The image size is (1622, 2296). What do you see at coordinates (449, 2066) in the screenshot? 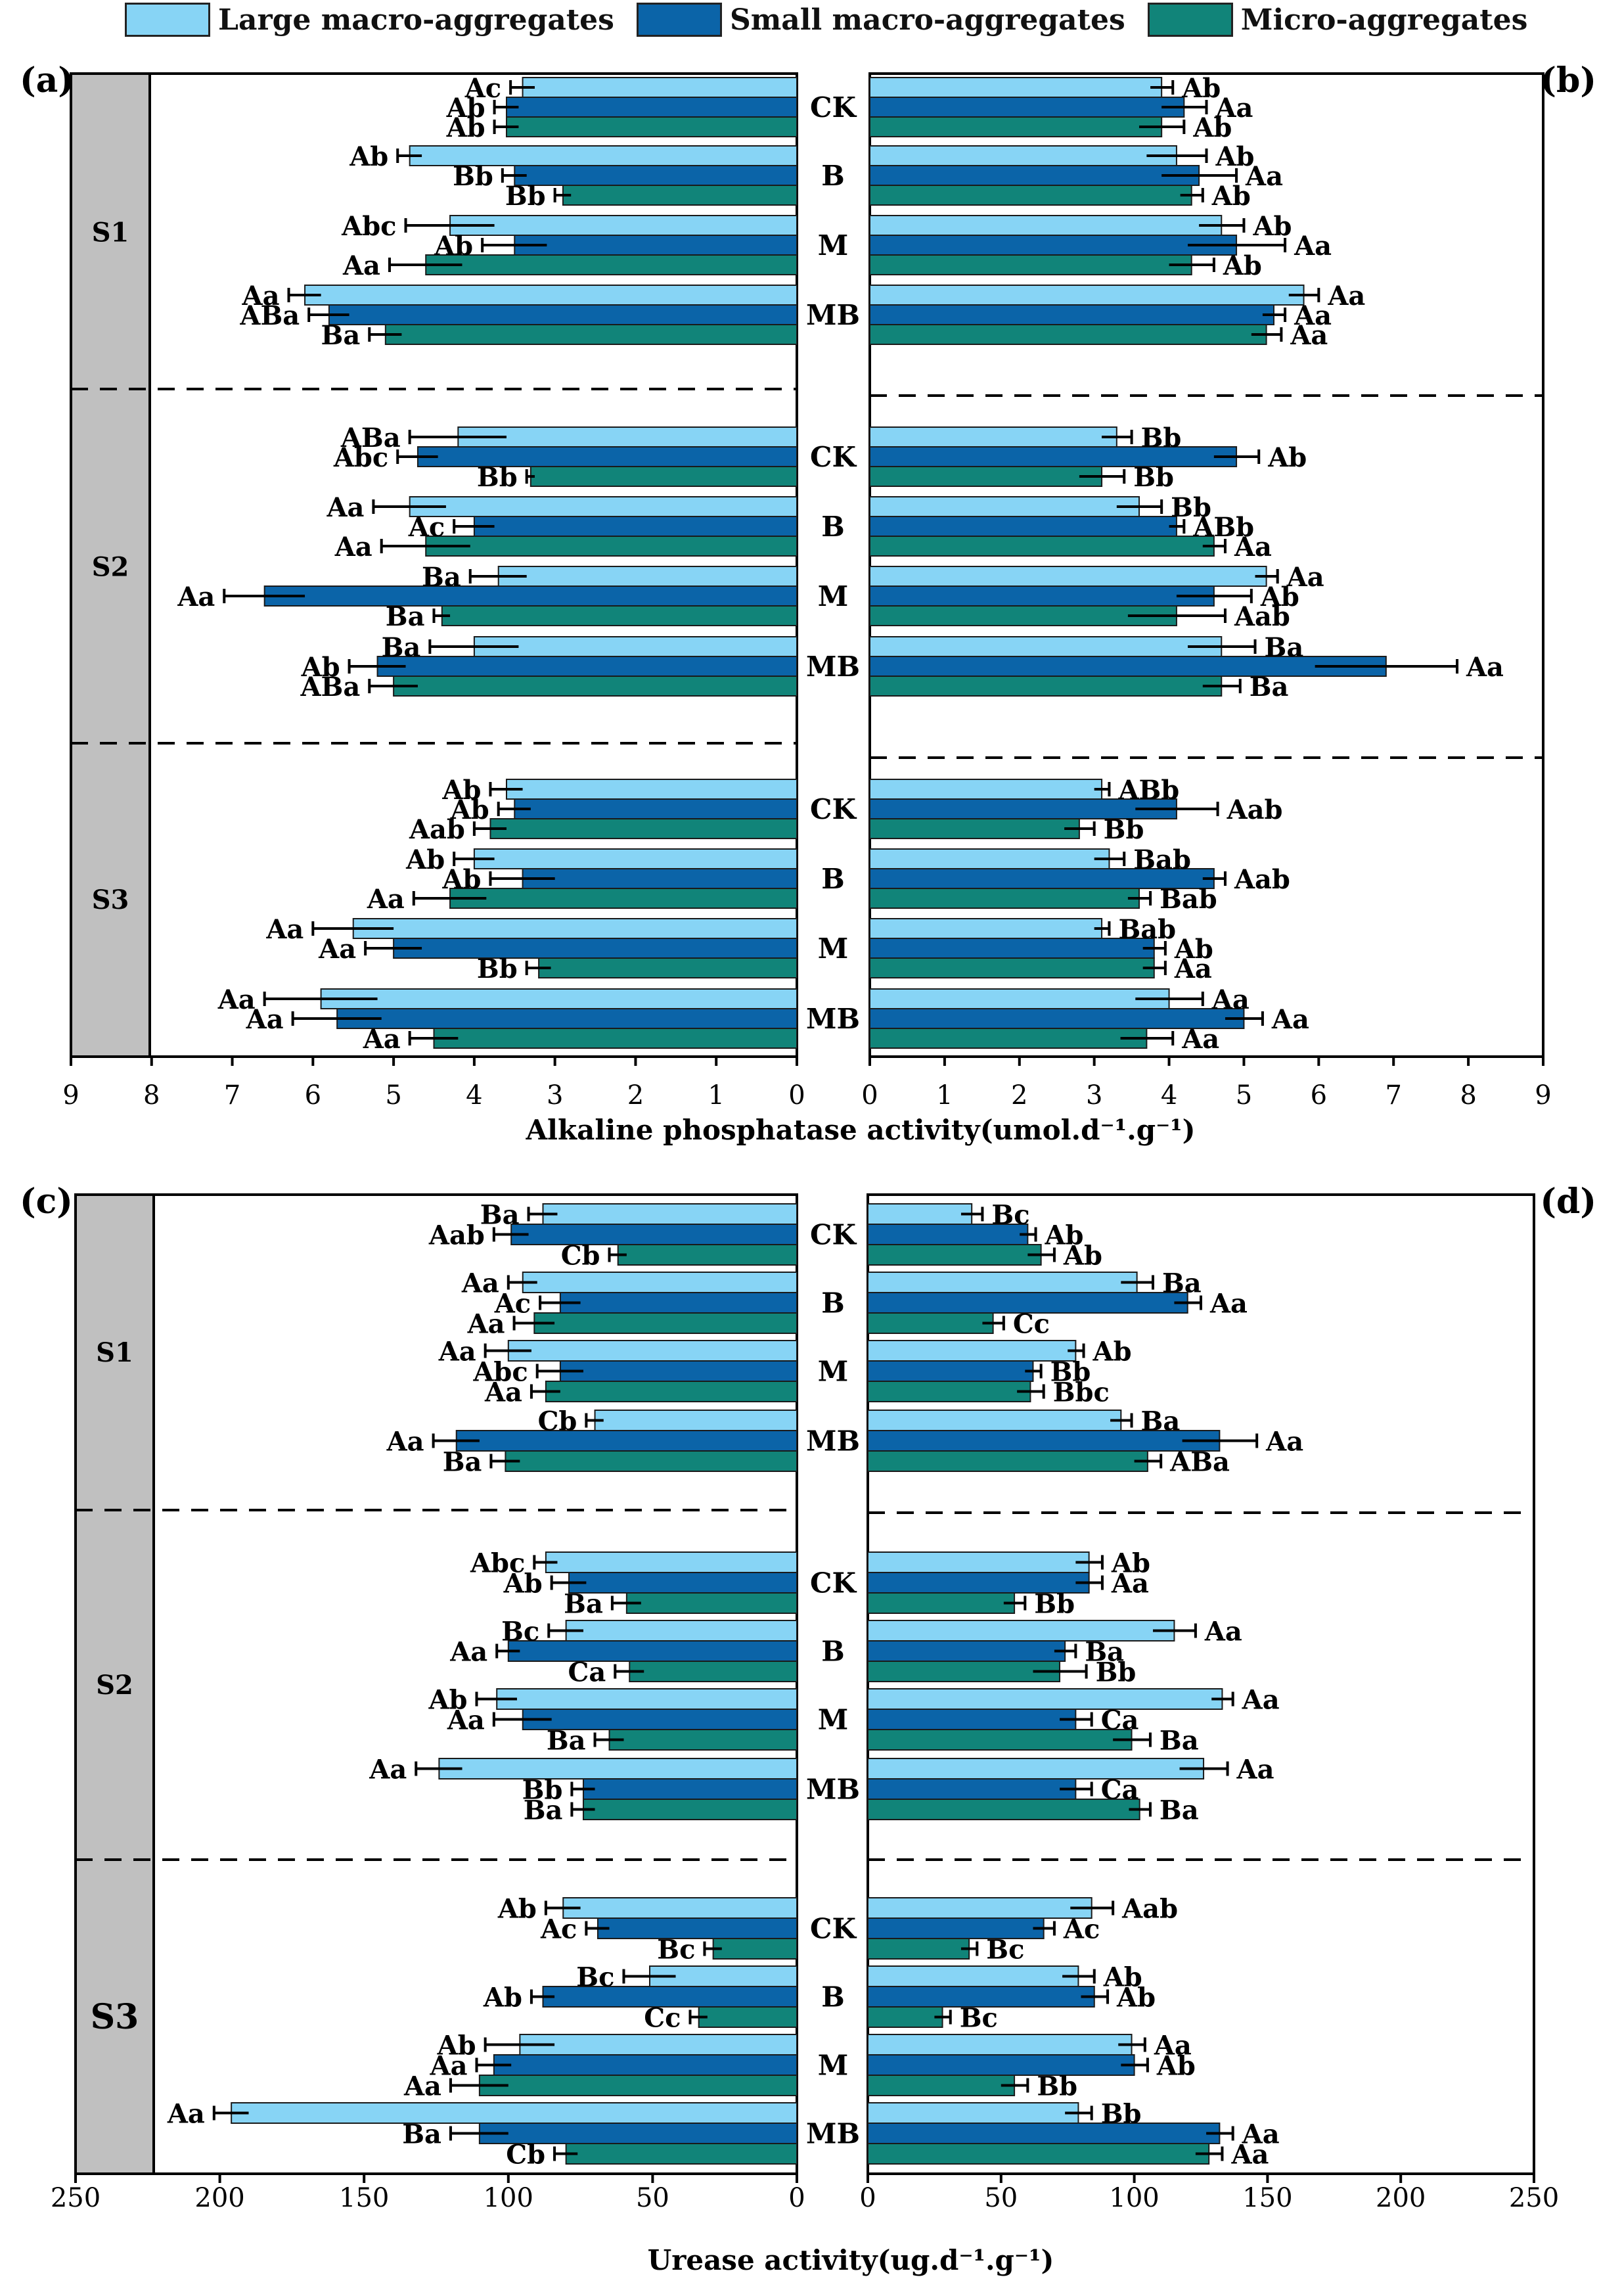
I see `sig-label-S3-M-1: Aa` at bounding box center [449, 2066].